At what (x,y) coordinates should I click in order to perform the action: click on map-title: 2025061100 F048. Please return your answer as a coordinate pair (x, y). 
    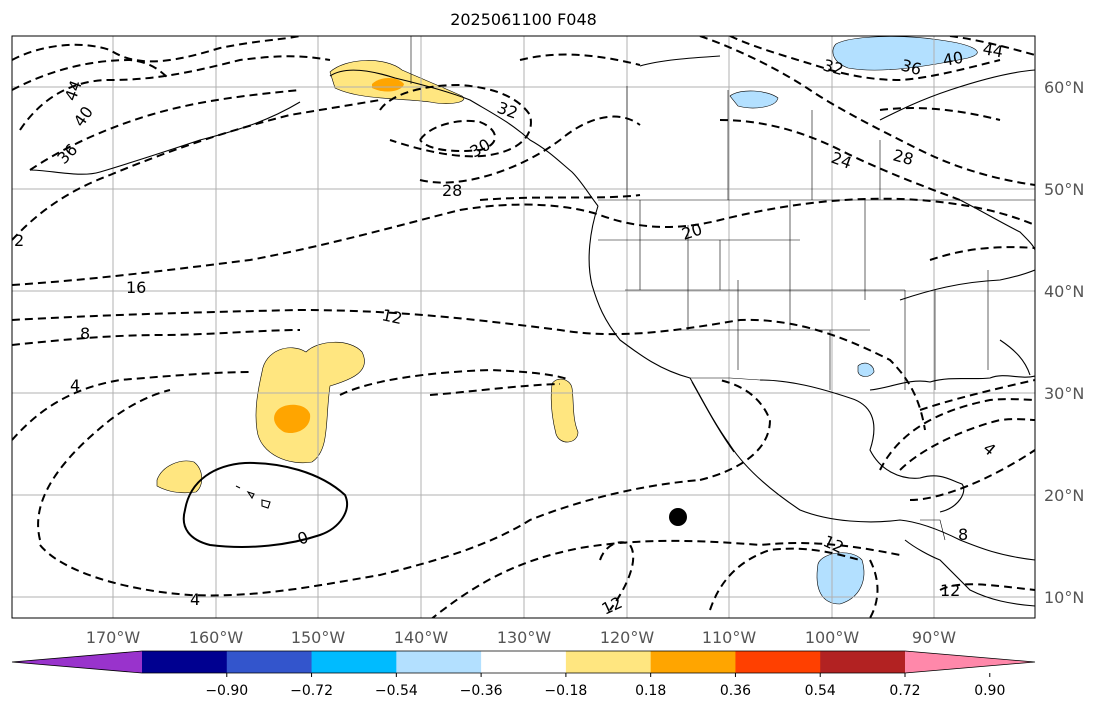
    Looking at the image, I should click on (523, 19).